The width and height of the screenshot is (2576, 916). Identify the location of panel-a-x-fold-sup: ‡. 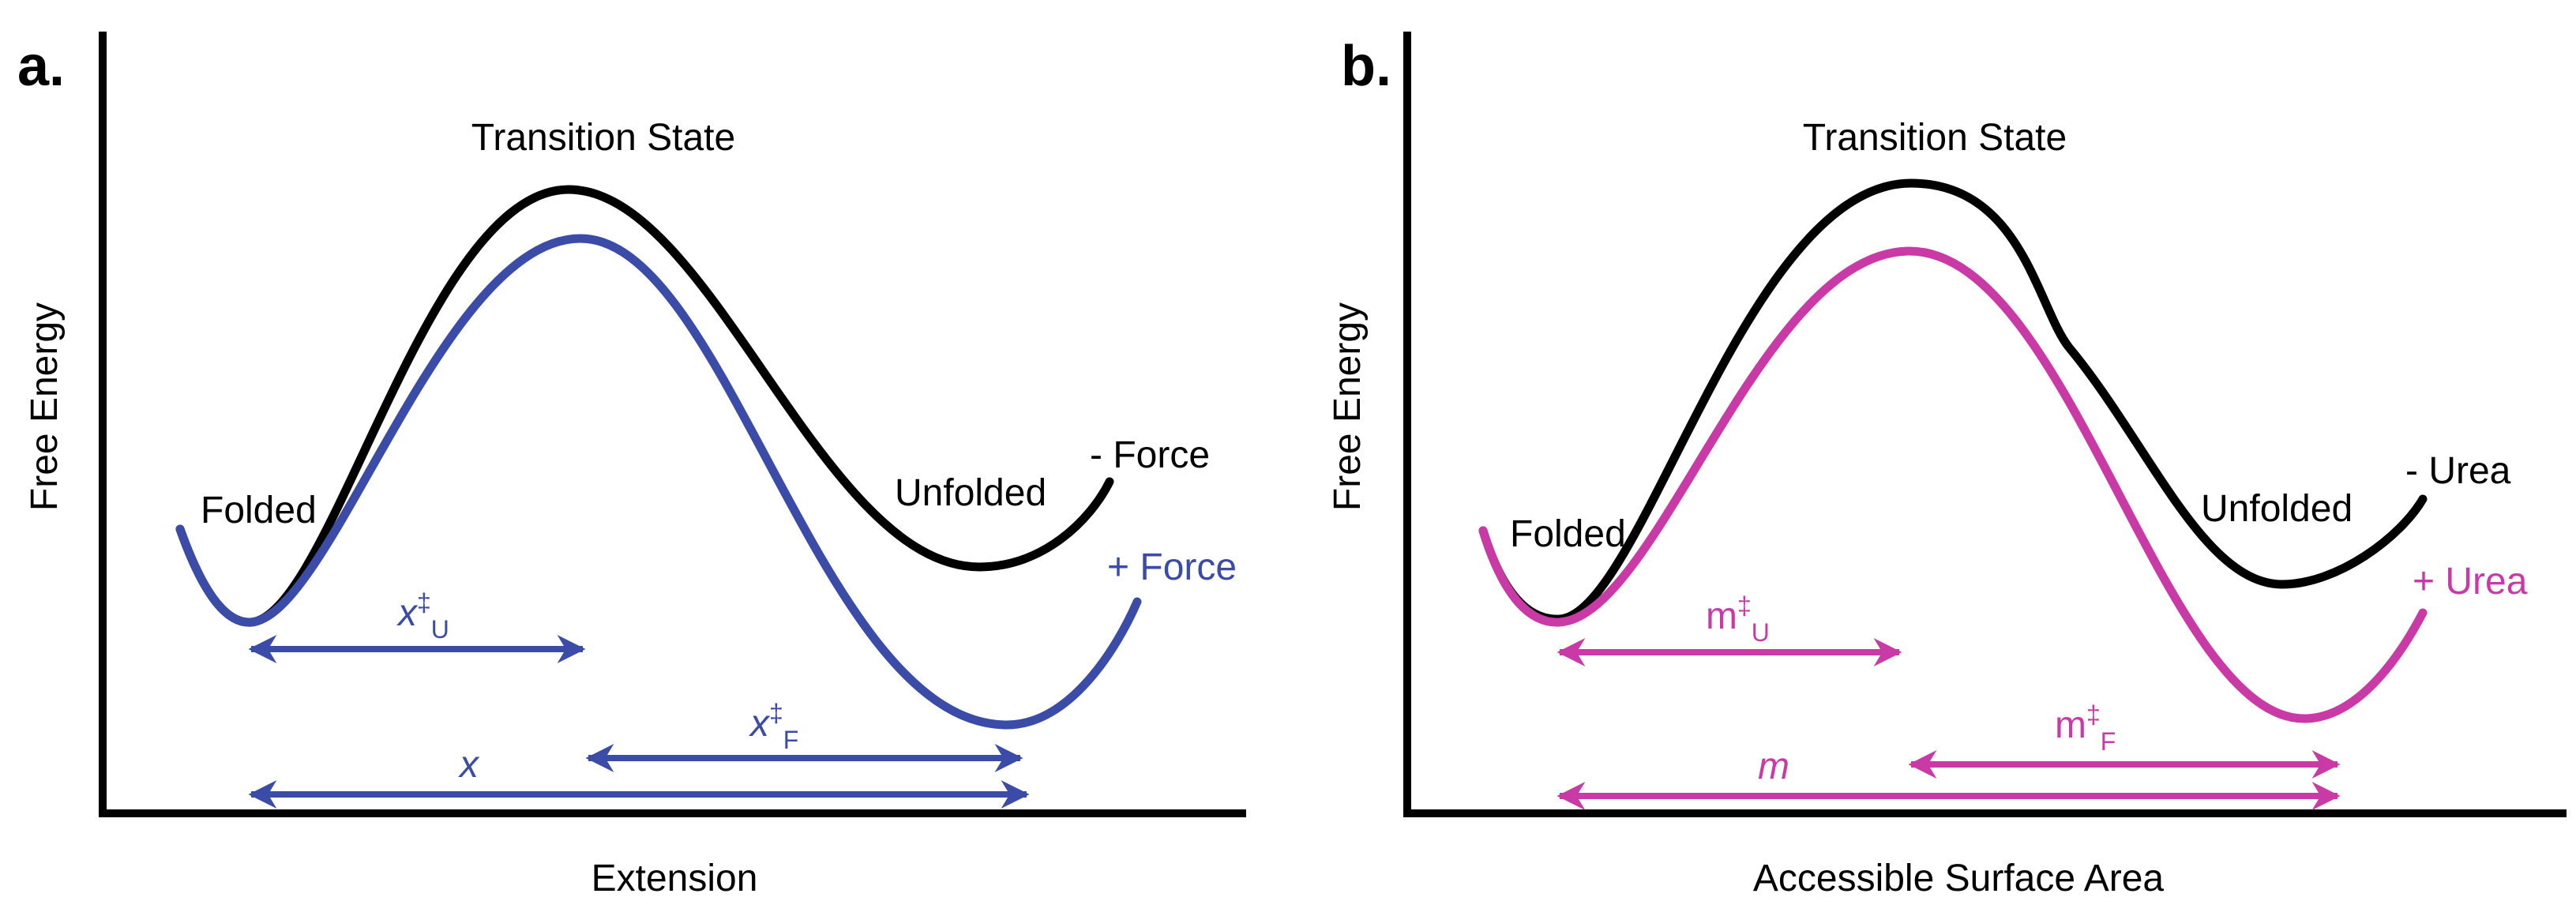
(776, 713).